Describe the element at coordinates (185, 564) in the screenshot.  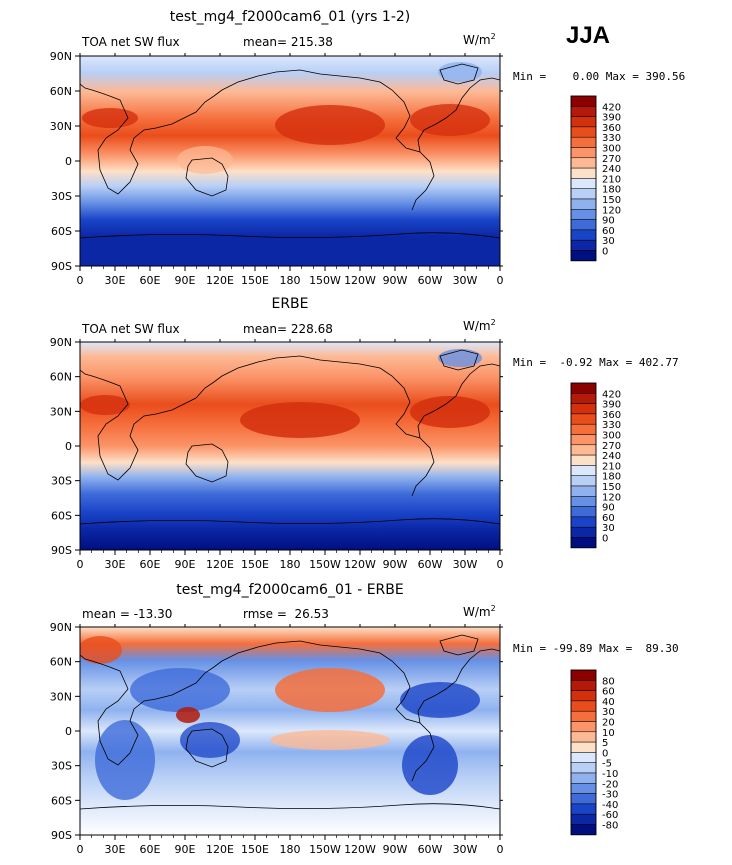
I see `x-tick-label: 90E` at that location.